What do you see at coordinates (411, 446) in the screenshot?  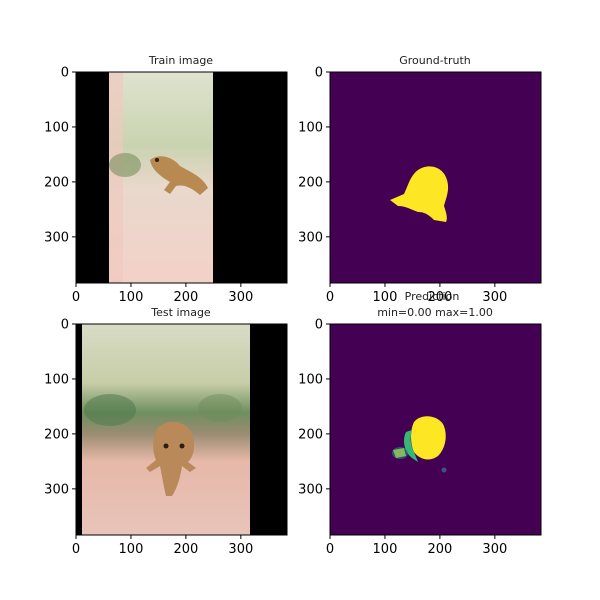 I see `prediction-edge` at bounding box center [411, 446].